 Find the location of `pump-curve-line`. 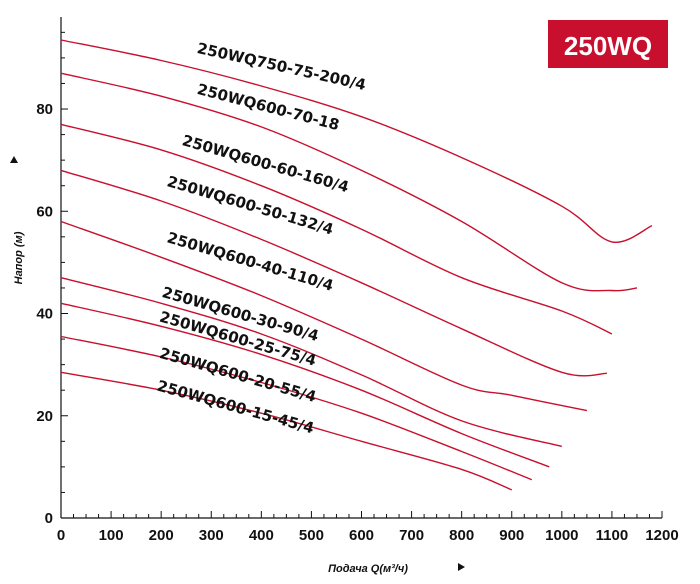

pump-curve-line is located at coordinates (286, 431).